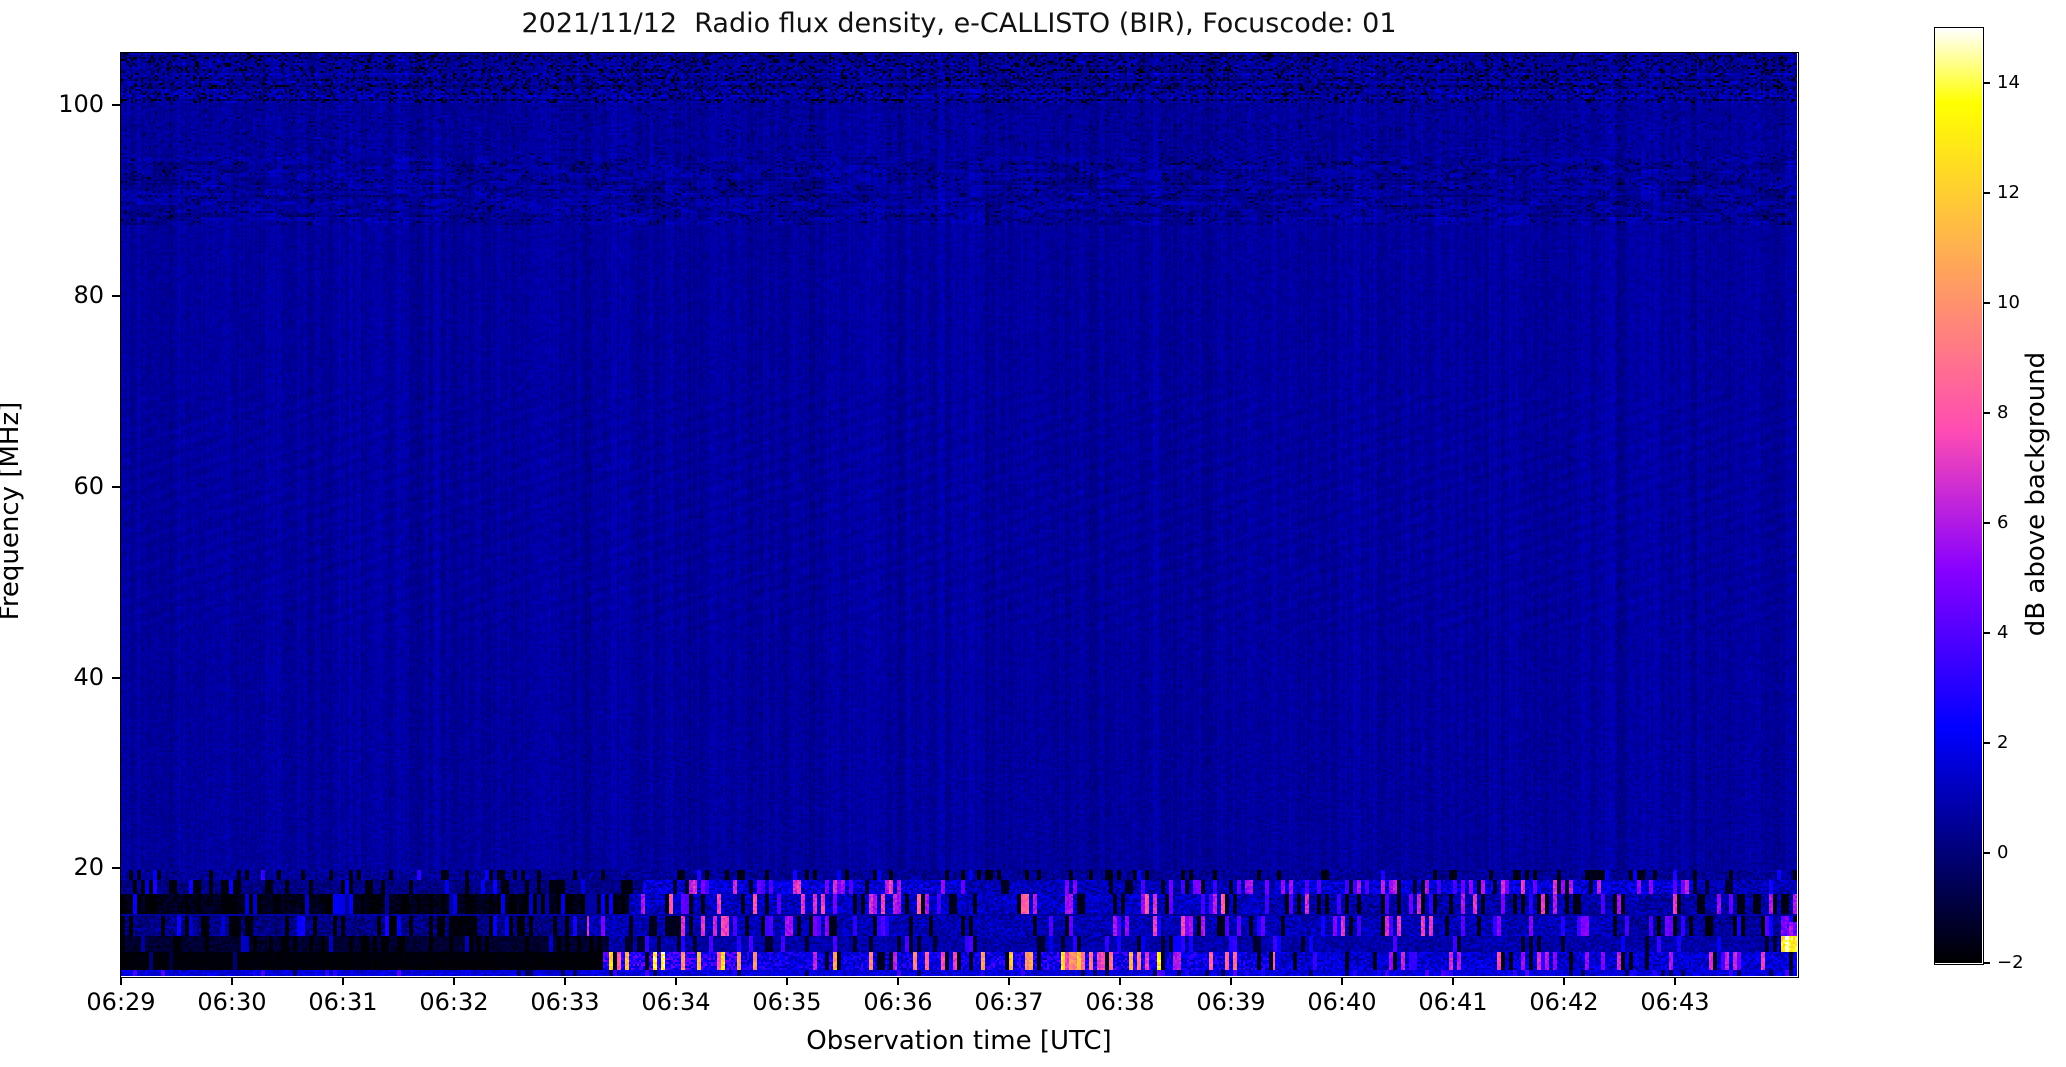 This screenshot has height=1067, width=2066. I want to click on x-tick-label: 06:34, so click(676, 1002).